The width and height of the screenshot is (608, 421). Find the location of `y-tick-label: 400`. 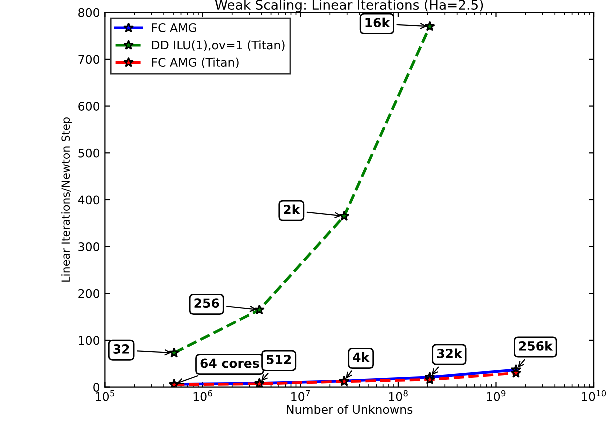

y-tick-label: 400 is located at coordinates (89, 200).